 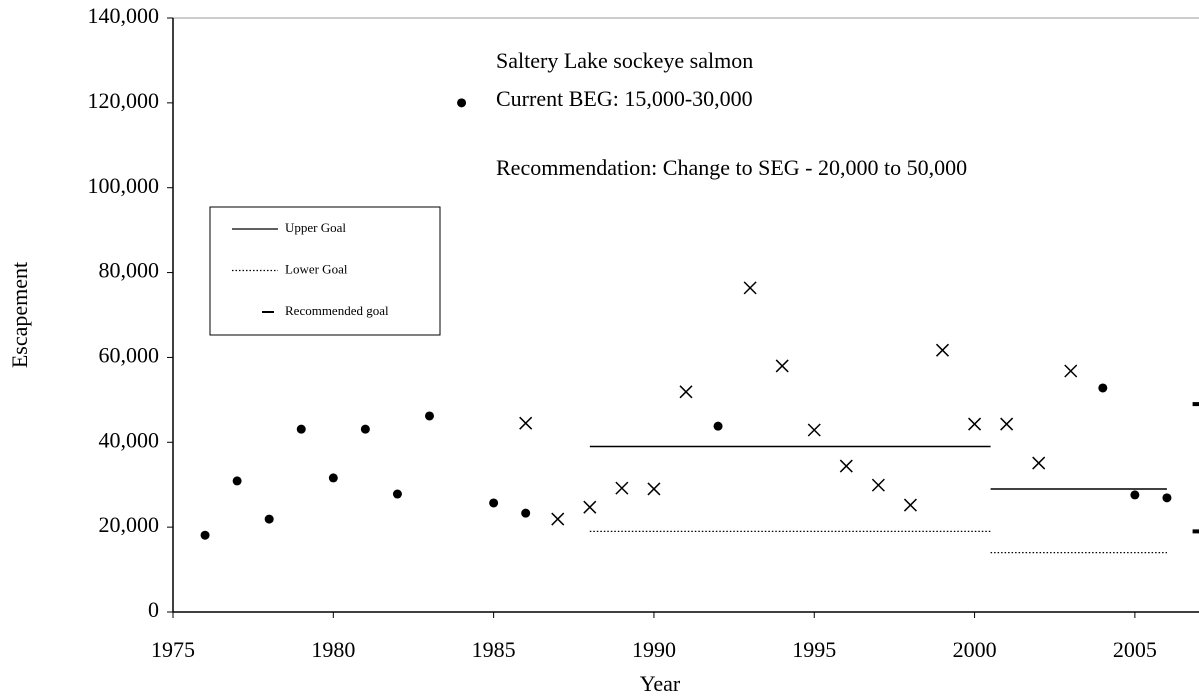 I want to click on annotation: Current BEG: 15,000-30,000, so click(x=624, y=98).